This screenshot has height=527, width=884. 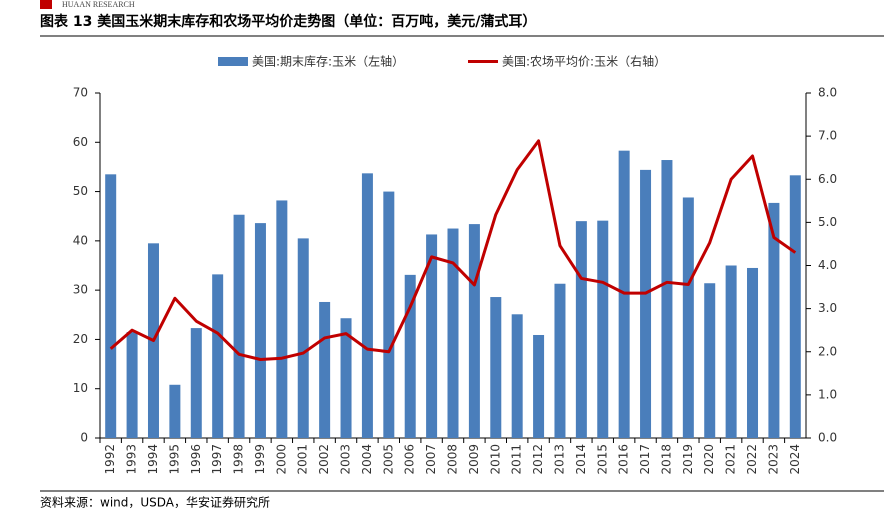 I want to click on x-tick-label: 2003, so click(x=346, y=459).